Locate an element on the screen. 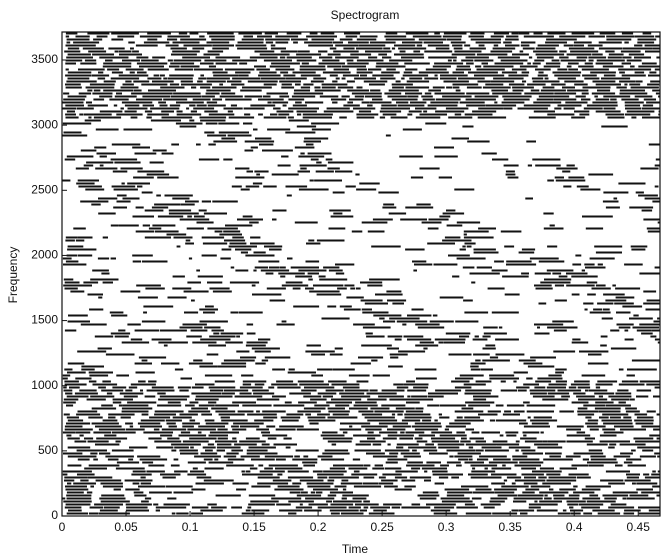 The image size is (663, 560). x-tick-label: 0.05 is located at coordinates (126, 527).